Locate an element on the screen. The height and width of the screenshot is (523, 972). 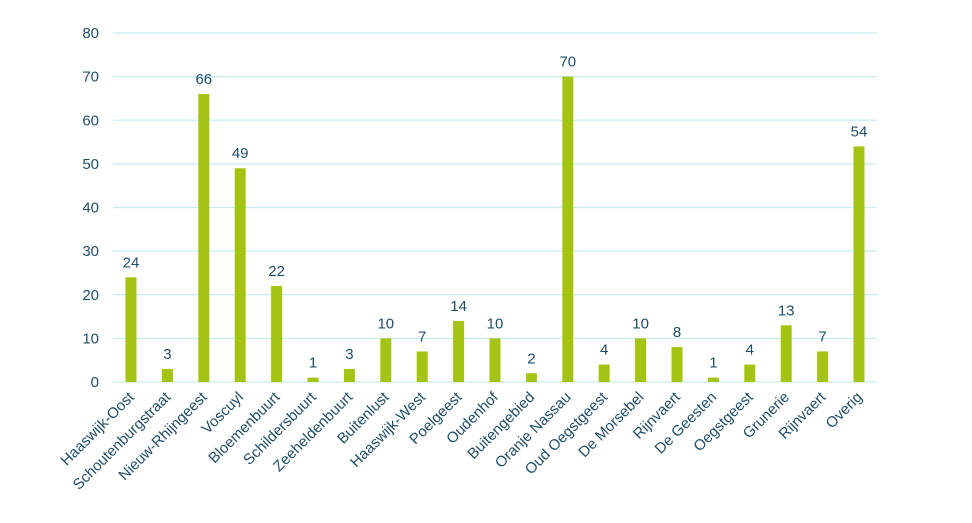
y-tick-label: 60 is located at coordinates (90, 120).